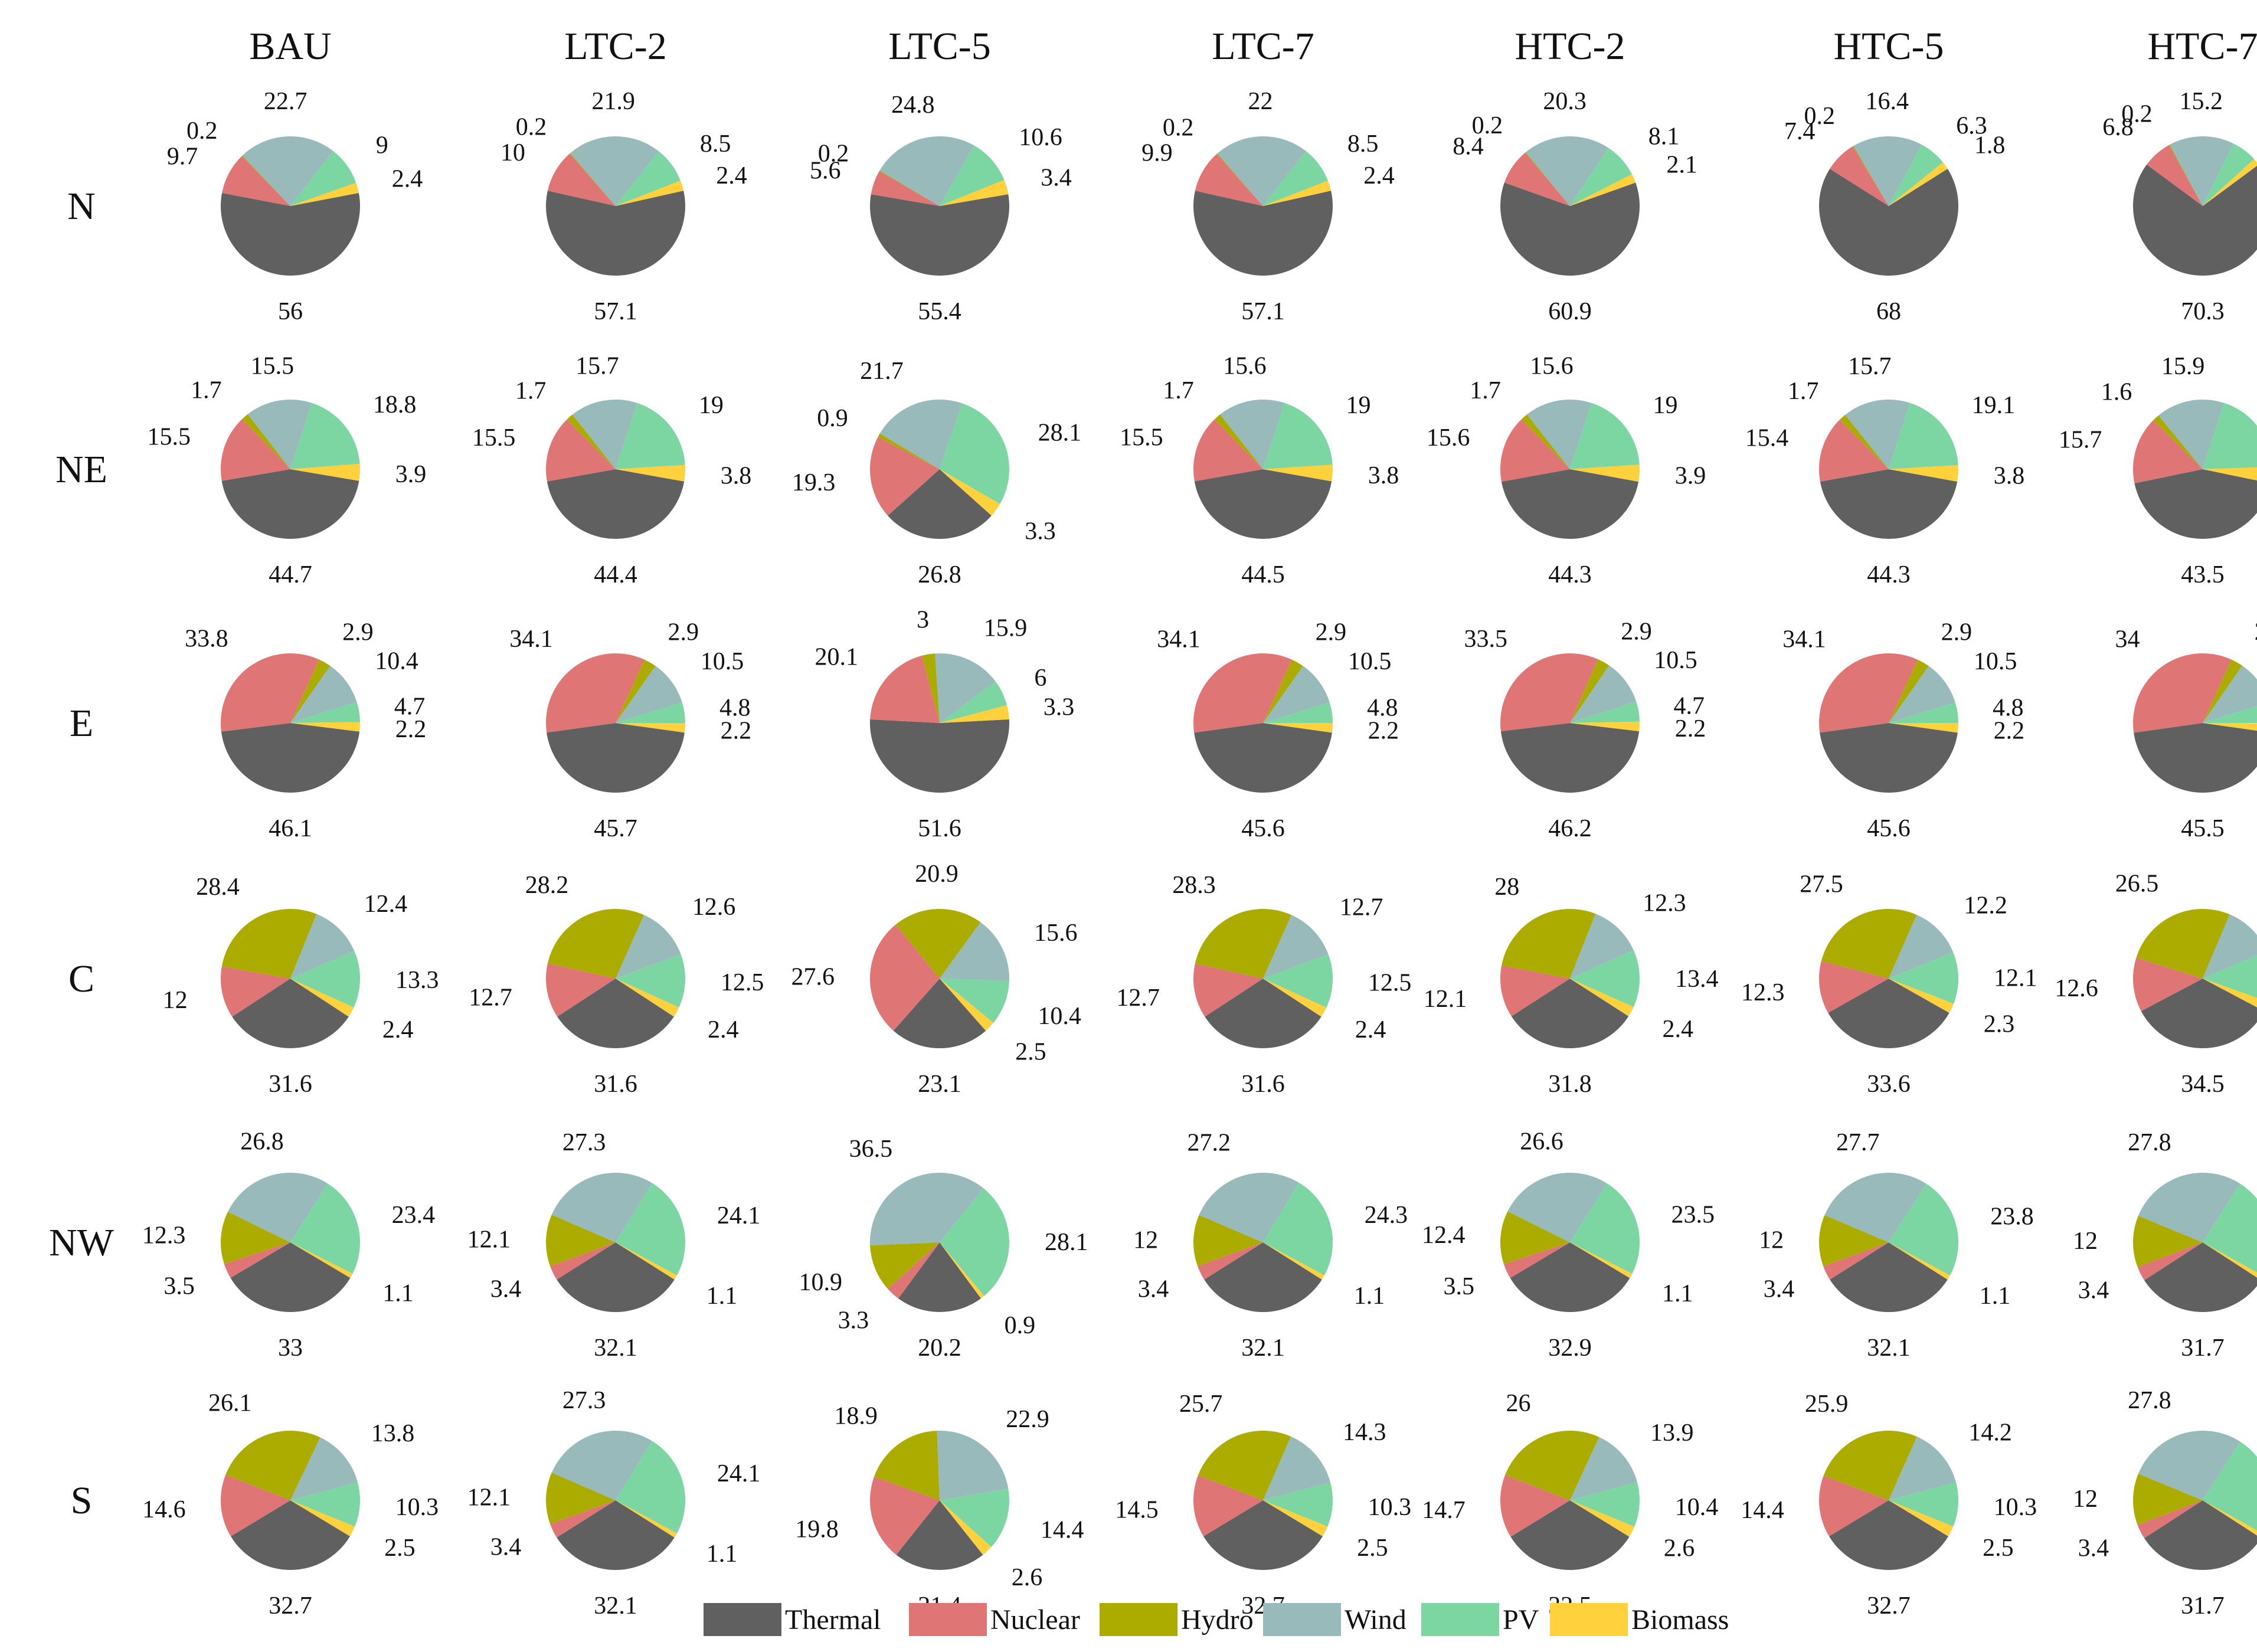  I want to click on pie-n-htc-7: 70.36.80.215.25.91.6, so click(2179, 206).